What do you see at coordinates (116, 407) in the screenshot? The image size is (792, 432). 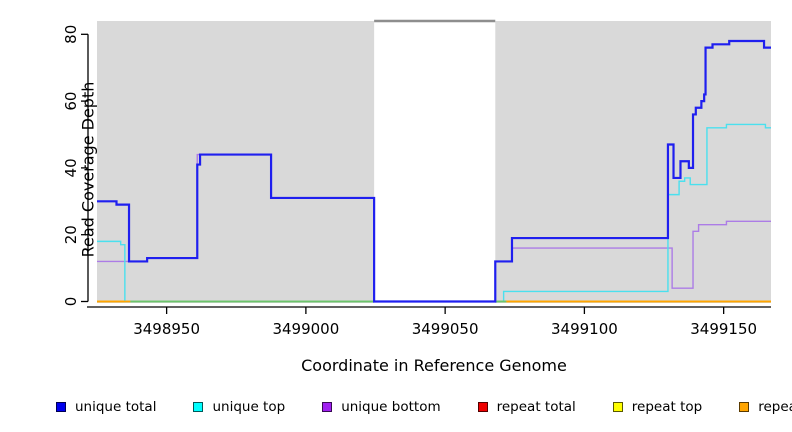 I see `legend-label: unique total` at bounding box center [116, 407].